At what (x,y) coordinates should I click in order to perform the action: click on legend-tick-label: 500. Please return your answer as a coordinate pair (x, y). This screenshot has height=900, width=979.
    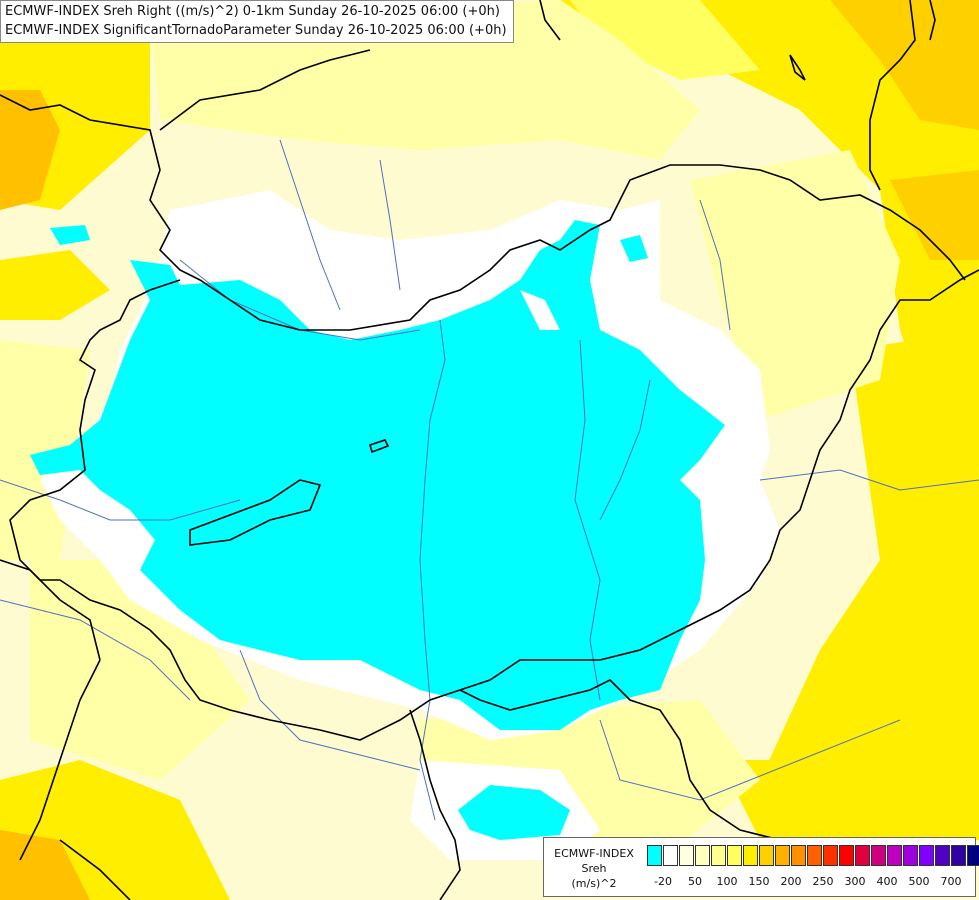
    Looking at the image, I should click on (919, 881).